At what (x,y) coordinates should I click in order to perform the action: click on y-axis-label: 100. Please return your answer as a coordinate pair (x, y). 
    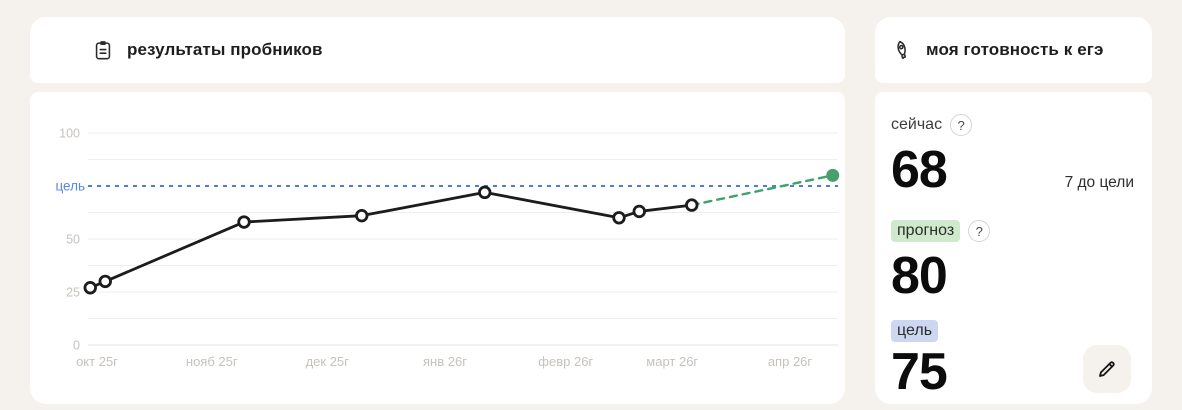
    Looking at the image, I should click on (69, 134).